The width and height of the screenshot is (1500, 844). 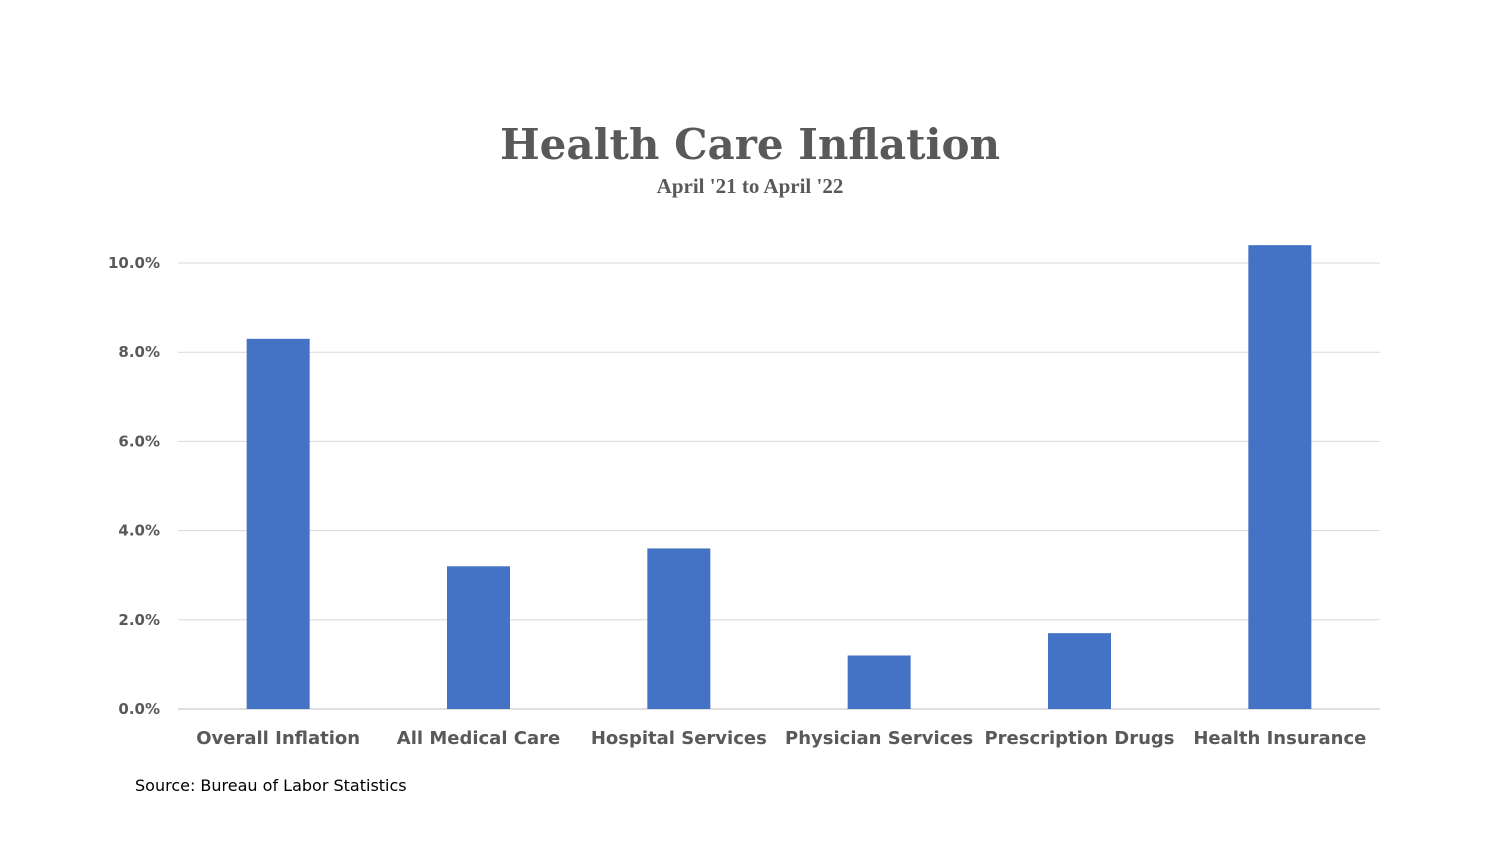 I want to click on x-category-label: All Medical Care, so click(x=478, y=738).